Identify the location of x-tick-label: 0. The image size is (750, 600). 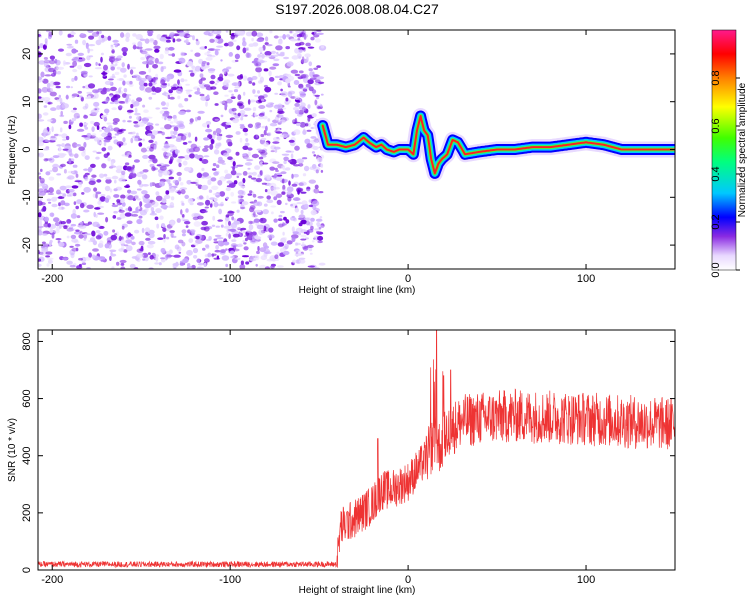
(408, 279).